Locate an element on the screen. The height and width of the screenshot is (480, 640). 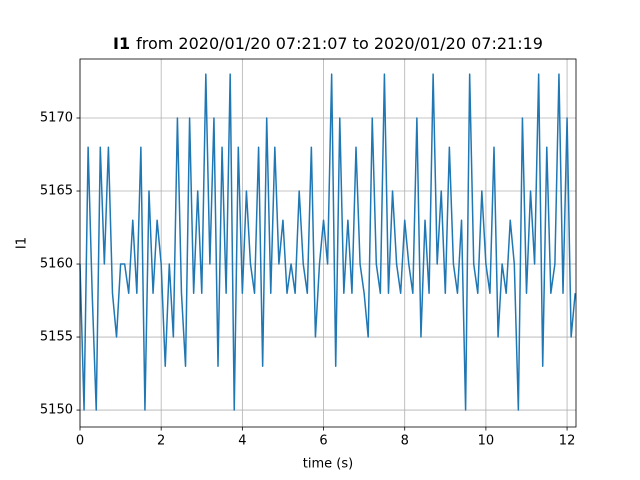
x-tick-label: 0 is located at coordinates (80, 441).